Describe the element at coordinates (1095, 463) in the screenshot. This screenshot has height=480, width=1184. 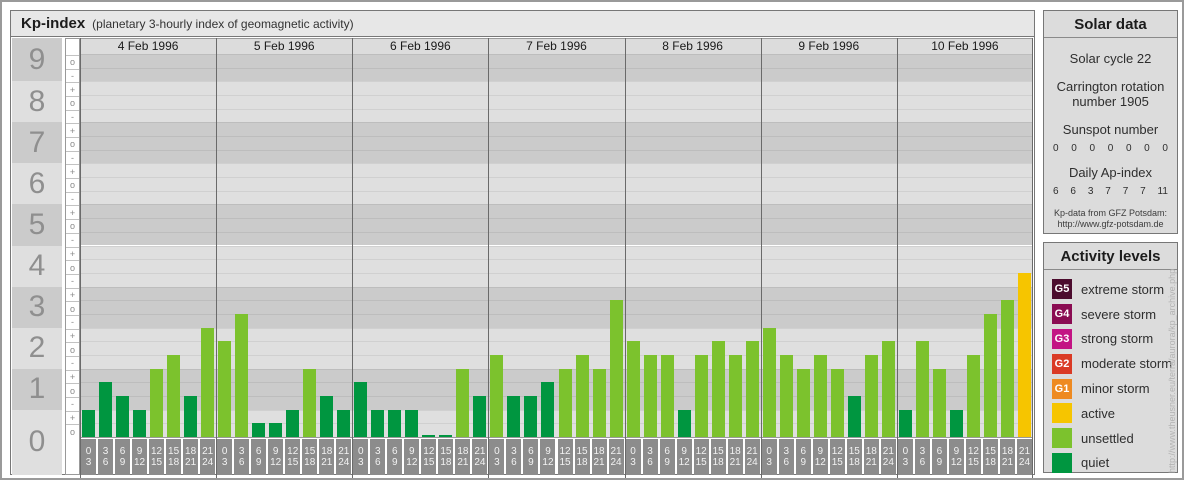
I see `legend-label: quiet` at that location.